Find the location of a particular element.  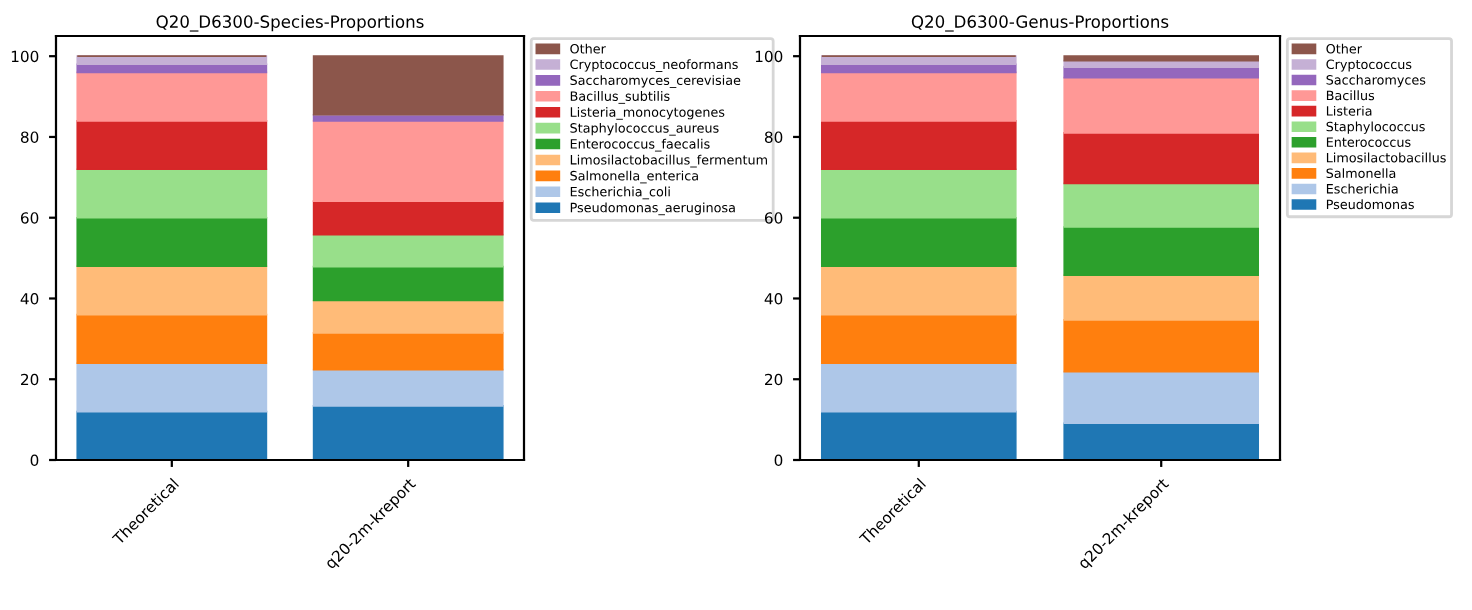

chart-title: Q20_D6300-Species-Proportions is located at coordinates (290, 23).